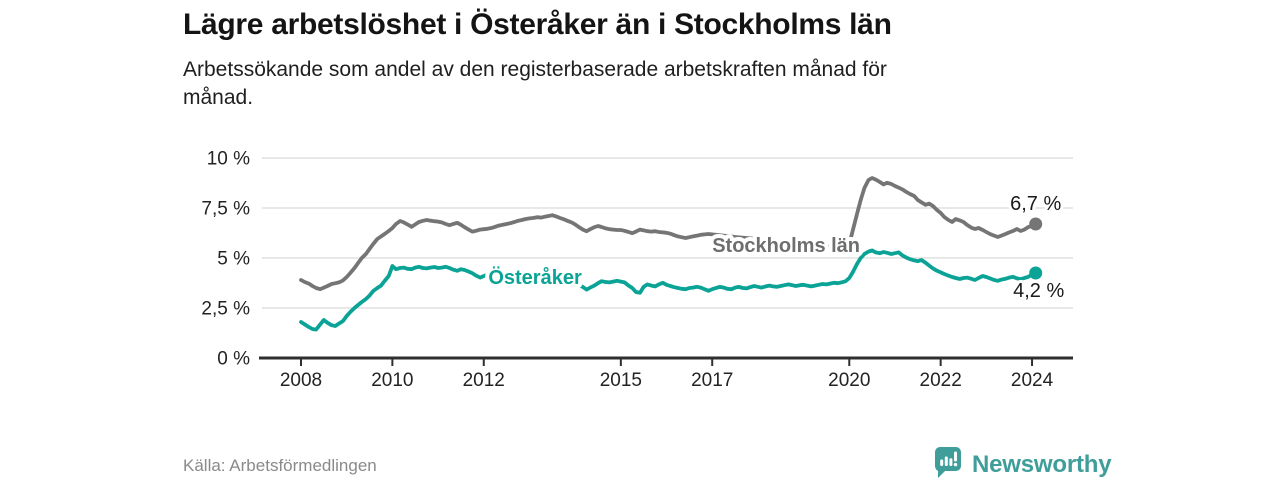 The image size is (1280, 483). I want to click on y-axis-label-7.5: 7,5 %, so click(225, 209).